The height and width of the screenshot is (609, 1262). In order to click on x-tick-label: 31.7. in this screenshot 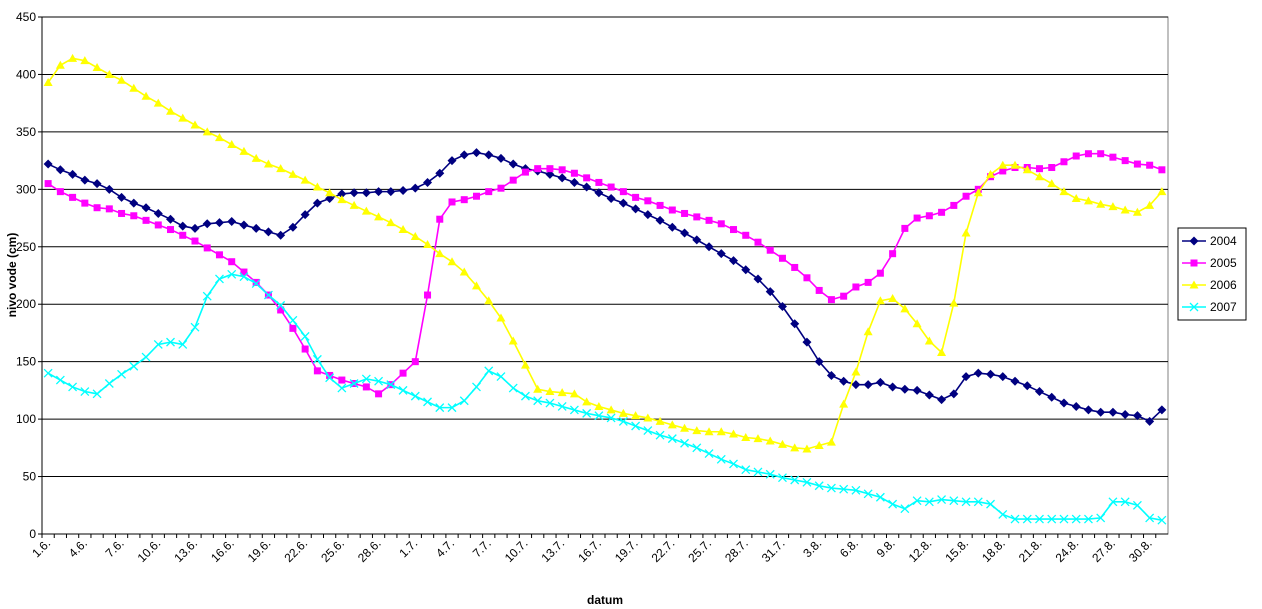, I will do `click(773, 550)`.